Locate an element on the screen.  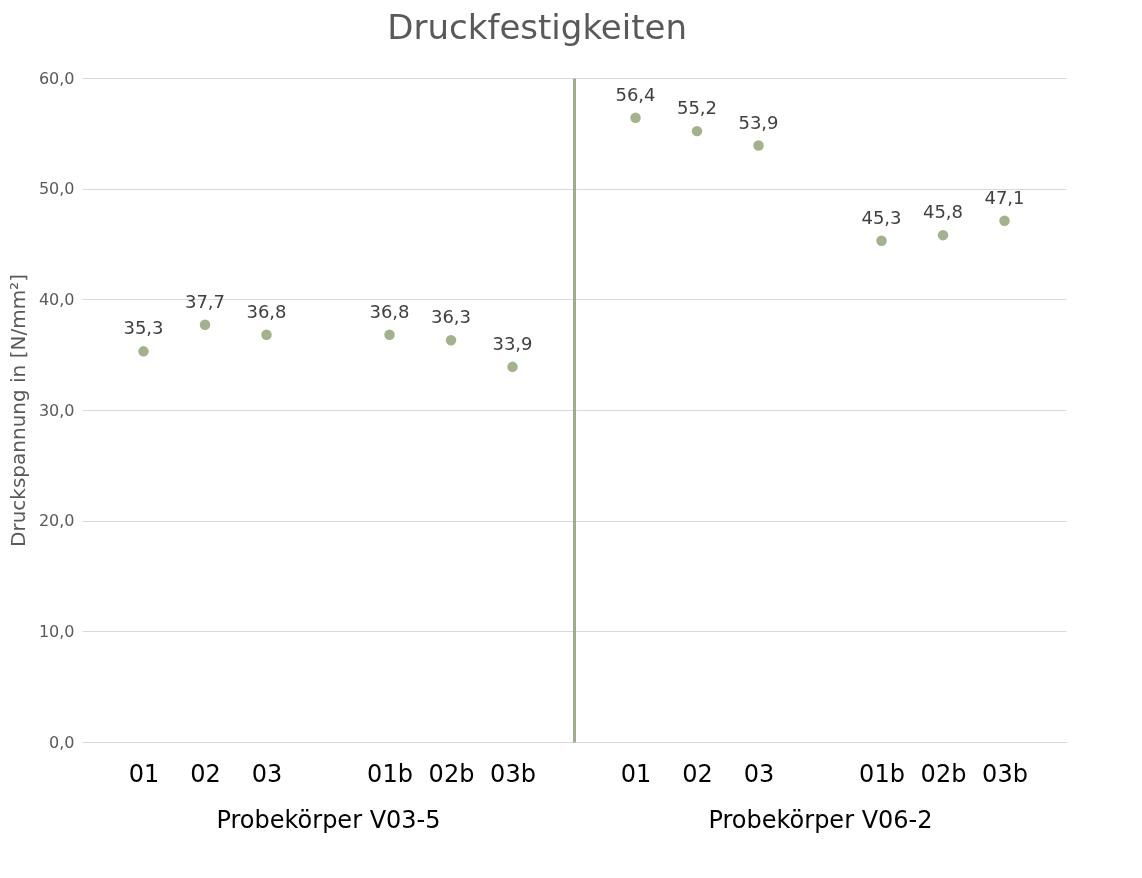
y-tick-label: 30,0 is located at coordinates (56, 410).